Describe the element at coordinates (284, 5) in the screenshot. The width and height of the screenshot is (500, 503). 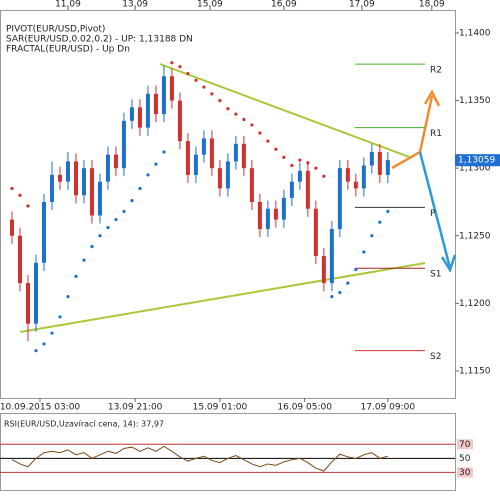
I see `x-tick-label: 16.09` at that location.